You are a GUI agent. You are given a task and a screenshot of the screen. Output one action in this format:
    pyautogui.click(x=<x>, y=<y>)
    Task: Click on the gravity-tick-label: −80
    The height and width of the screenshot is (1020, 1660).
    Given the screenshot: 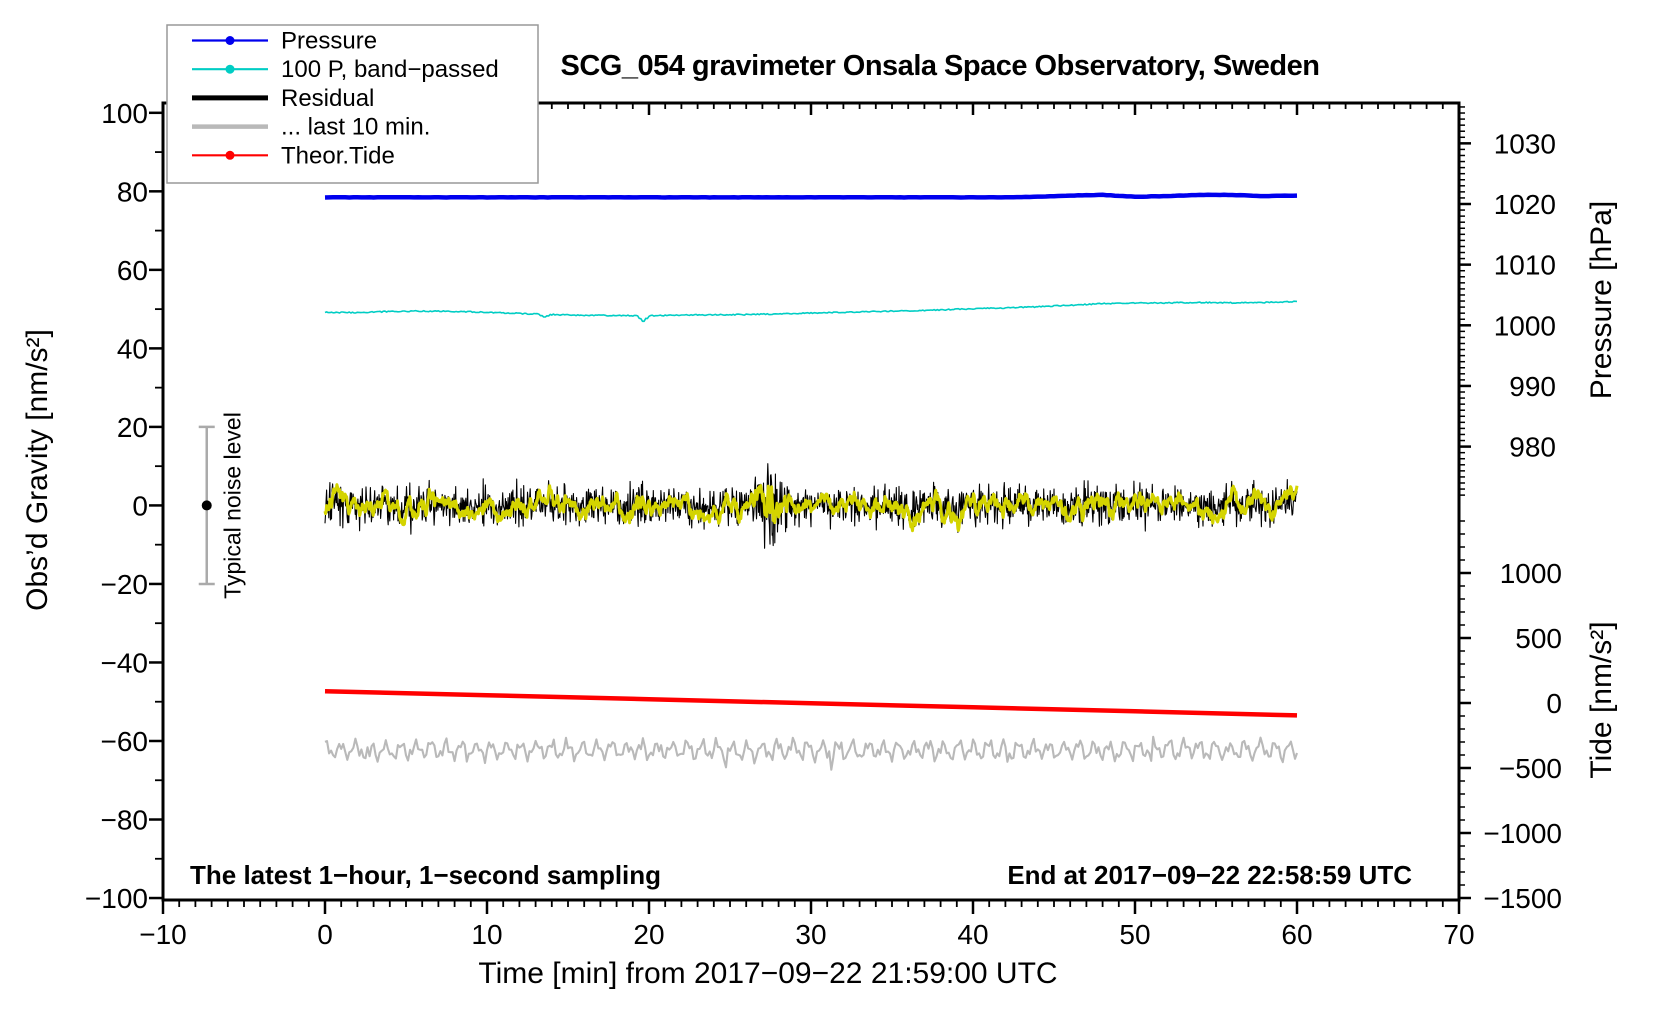 What is the action you would take?
    pyautogui.click(x=125, y=820)
    